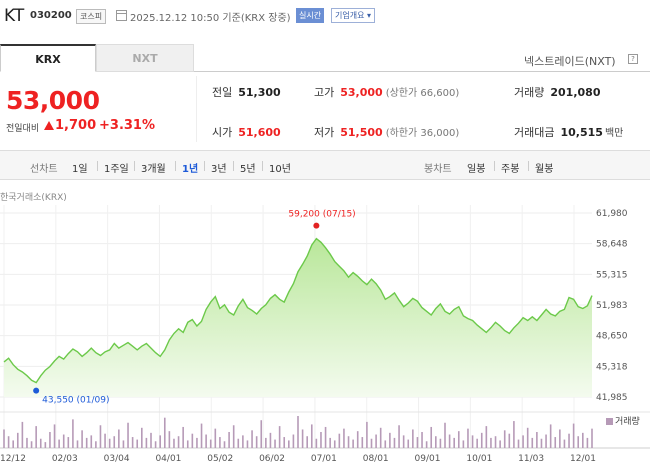 This screenshot has width=650, height=469. I want to click on period-5y: 5년, so click(248, 169).